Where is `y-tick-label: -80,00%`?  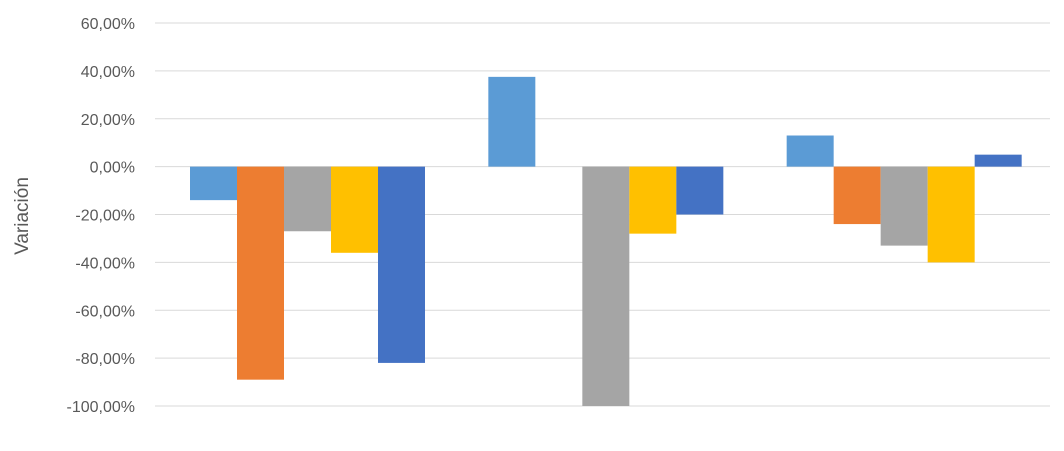
y-tick-label: -80,00% is located at coordinates (105, 359).